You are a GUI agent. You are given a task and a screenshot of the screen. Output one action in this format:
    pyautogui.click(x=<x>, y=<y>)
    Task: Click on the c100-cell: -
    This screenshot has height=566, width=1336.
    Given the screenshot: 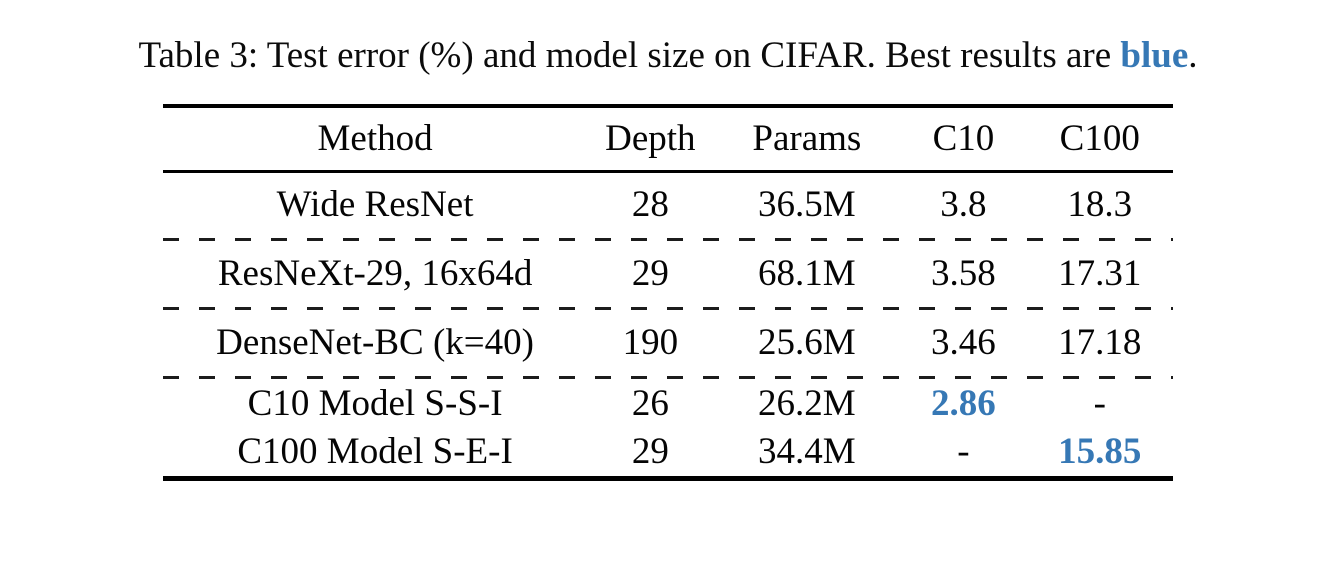 What is the action you would take?
    pyautogui.click(x=1099, y=403)
    